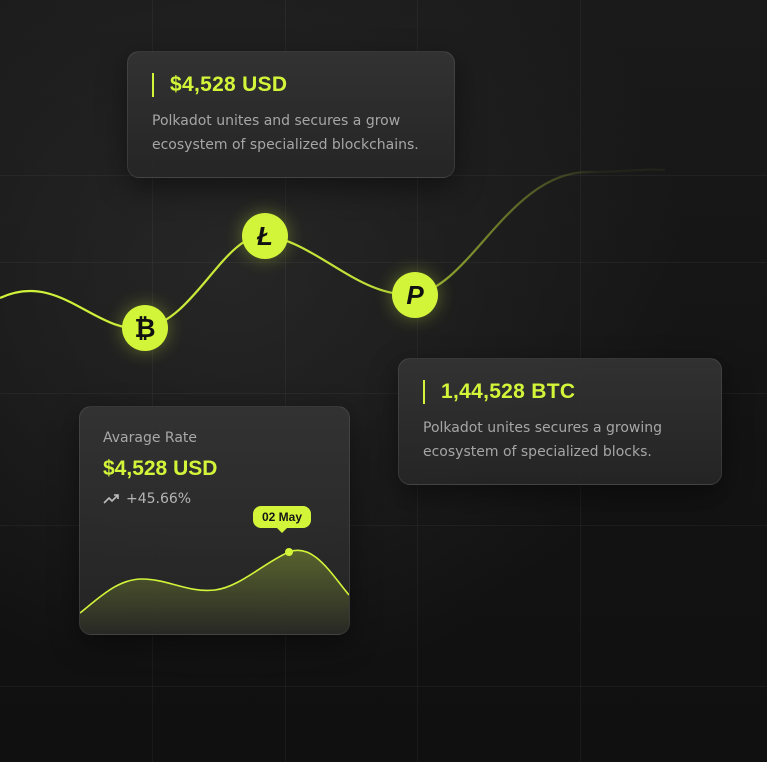  I want to click on rate-amount: $4,528 USD, so click(160, 468).